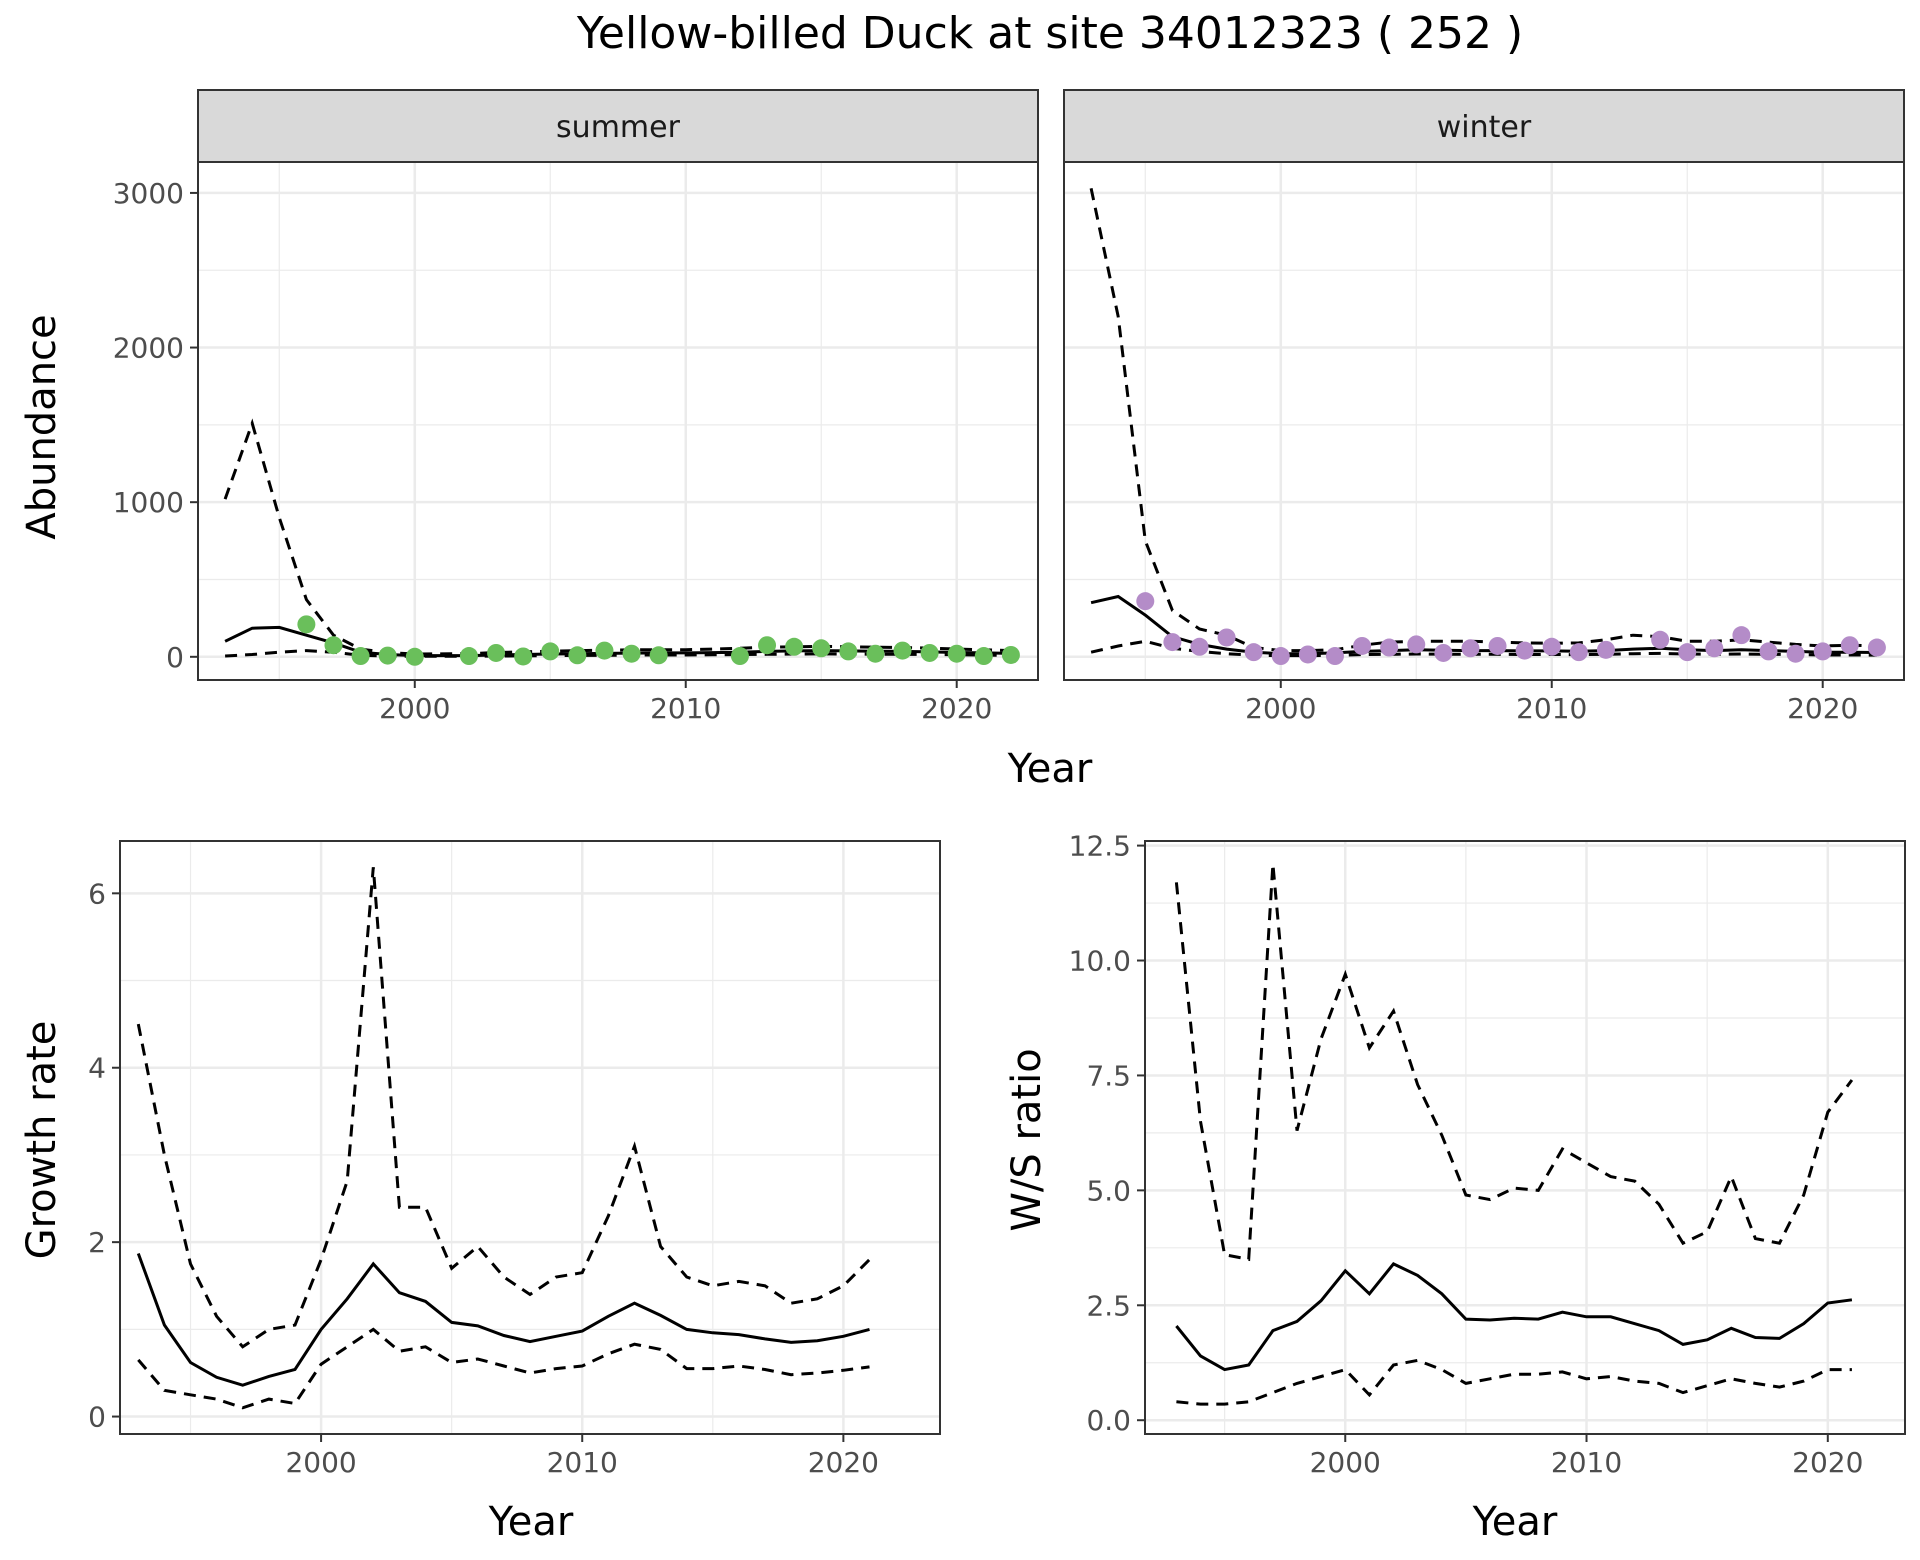 This screenshot has height=1560, width=1920. I want to click on y-tick-label: 3000, so click(148, 193).